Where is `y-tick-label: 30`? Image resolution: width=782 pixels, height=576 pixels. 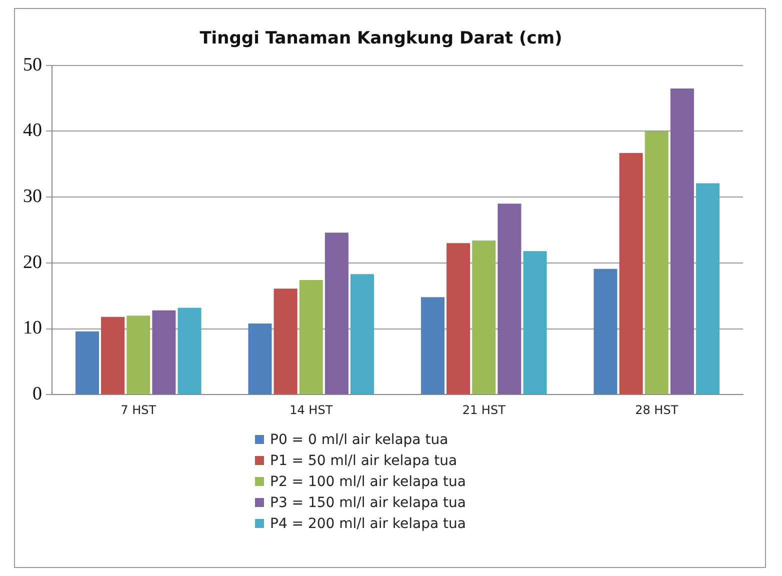
y-tick-label: 30 is located at coordinates (32, 197).